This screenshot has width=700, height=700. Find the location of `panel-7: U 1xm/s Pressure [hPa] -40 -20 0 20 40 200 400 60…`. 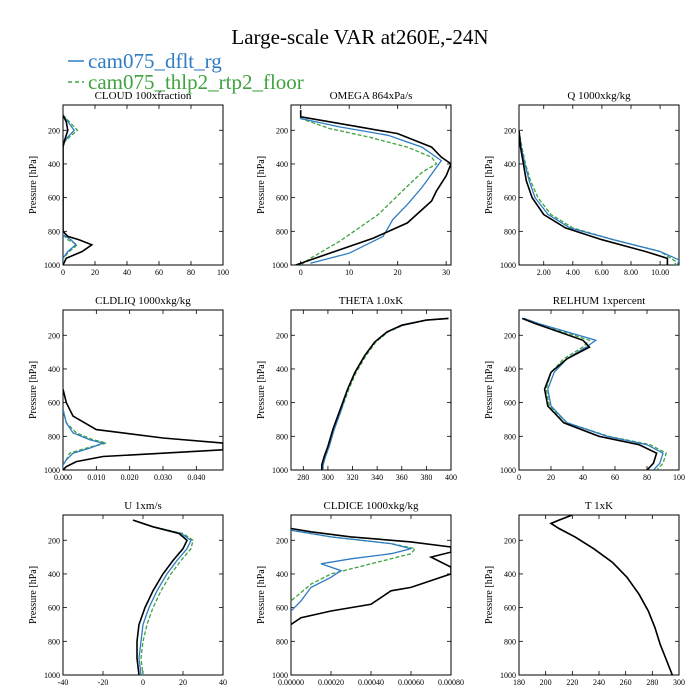

panel-7: U 1xm/s Pressure [hPa] -40 -20 0 20 40 200 400 60… is located at coordinates (127, 593).